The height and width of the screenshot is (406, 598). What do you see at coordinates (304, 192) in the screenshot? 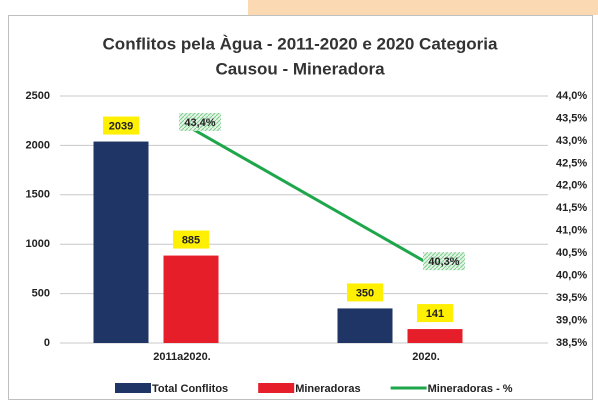
I see `line` at bounding box center [304, 192].